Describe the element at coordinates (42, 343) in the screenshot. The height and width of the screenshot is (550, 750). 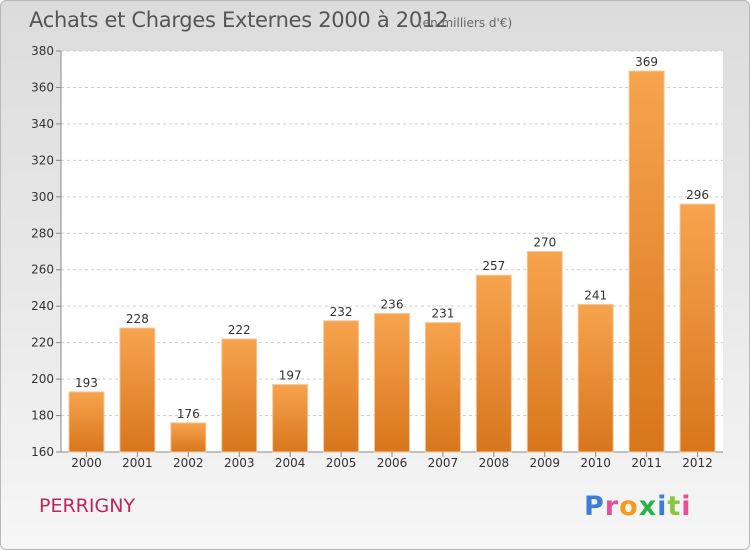
I see `y-tick-label: 220` at that location.